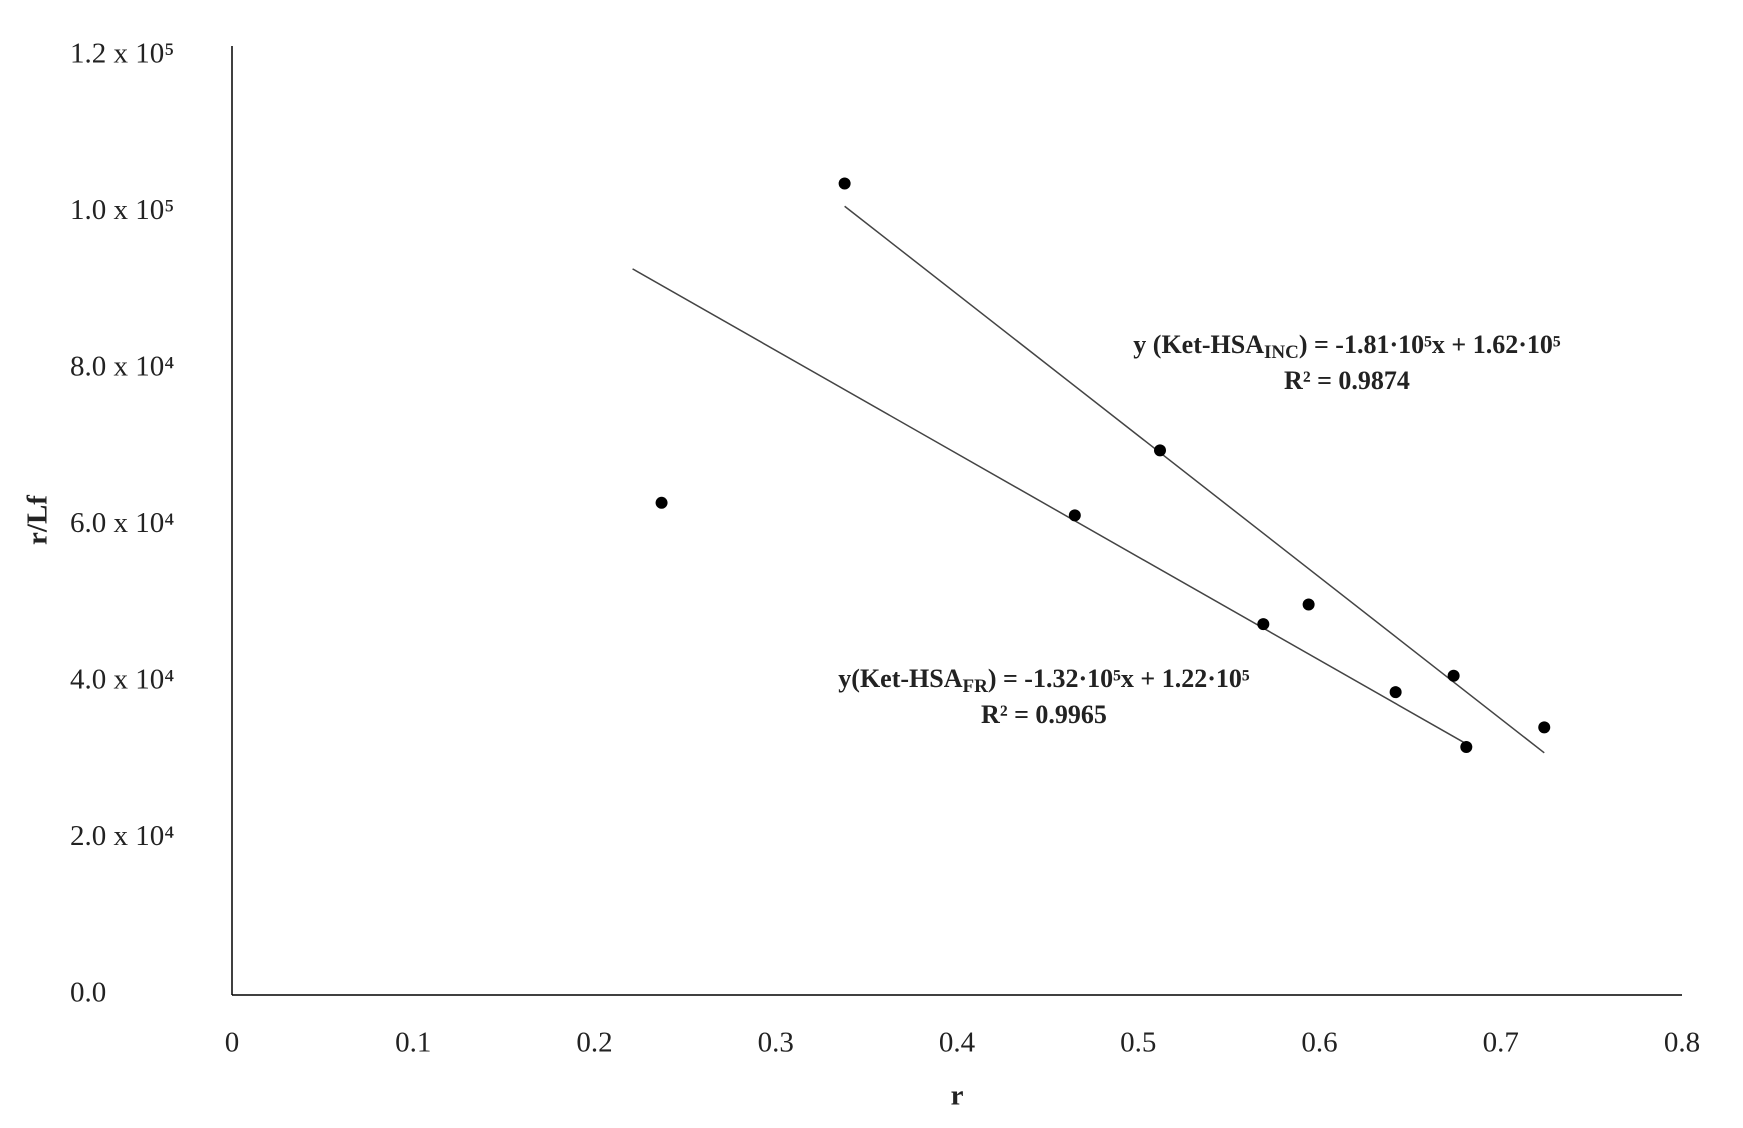 The height and width of the screenshot is (1128, 1743). I want to click on equation-lhs: y (Ket-HSA, so click(1198, 344).